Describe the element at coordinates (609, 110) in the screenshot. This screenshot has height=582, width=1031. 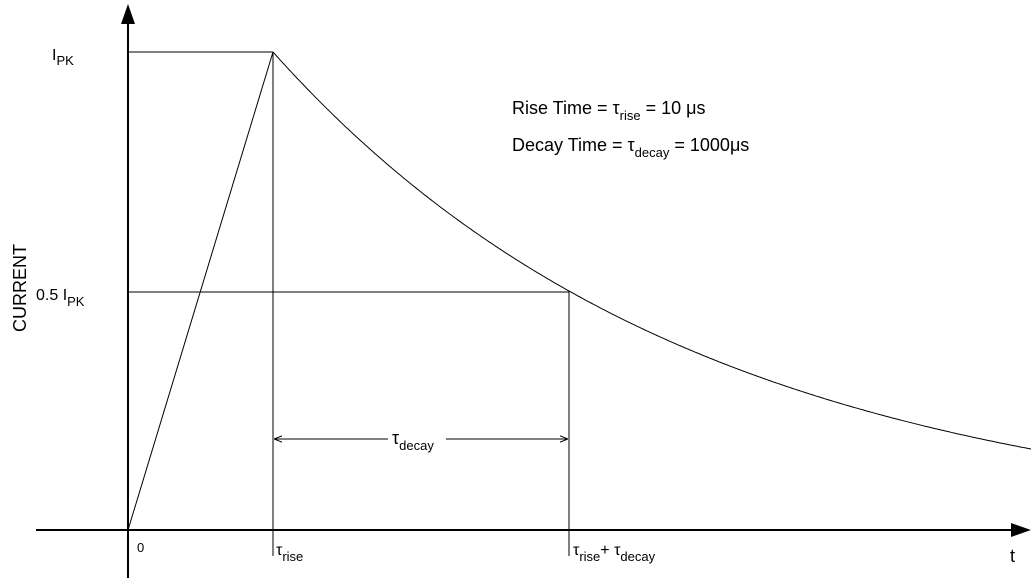
I see `rise-time-annotation: Rise Time = τrise = 10 μs` at that location.